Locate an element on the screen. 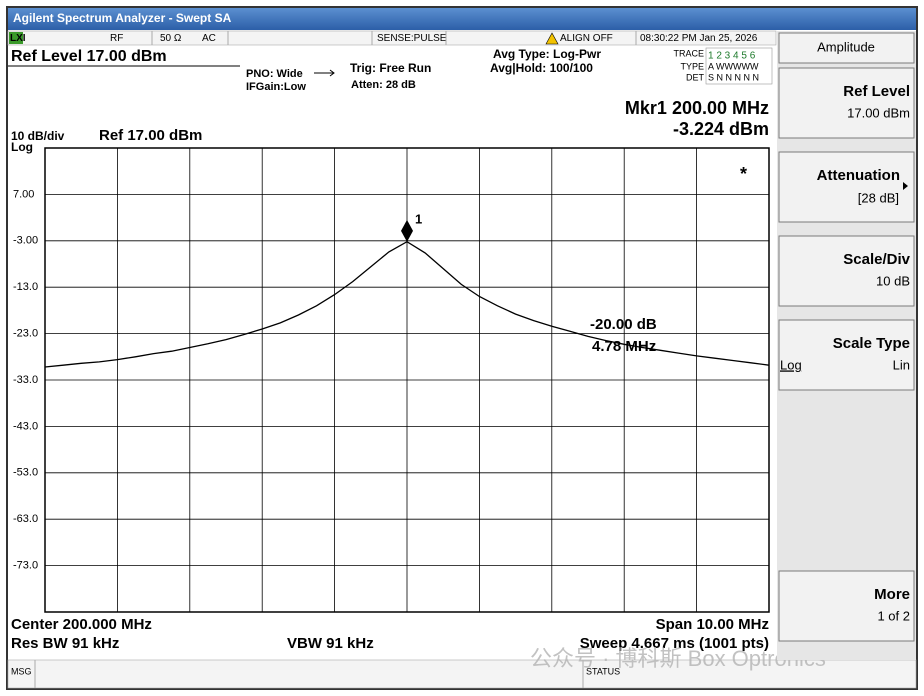 The height and width of the screenshot is (696, 924). softkey-option: Log is located at coordinates (791, 364).